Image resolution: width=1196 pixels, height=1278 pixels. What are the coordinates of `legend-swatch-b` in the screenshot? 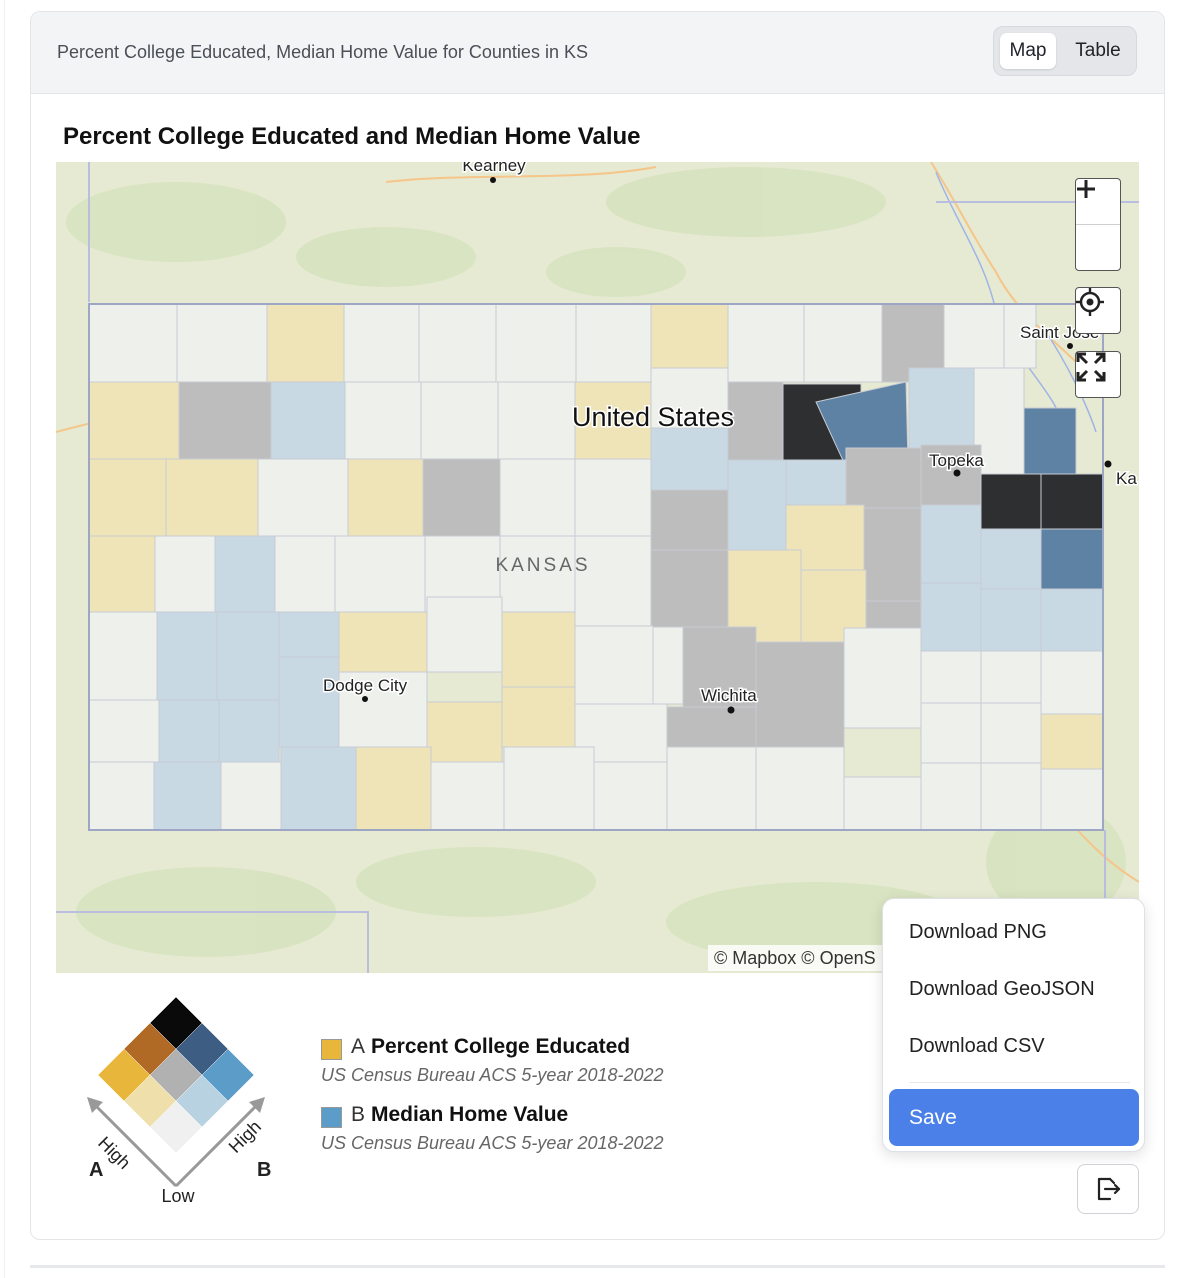 It's located at (331, 1117).